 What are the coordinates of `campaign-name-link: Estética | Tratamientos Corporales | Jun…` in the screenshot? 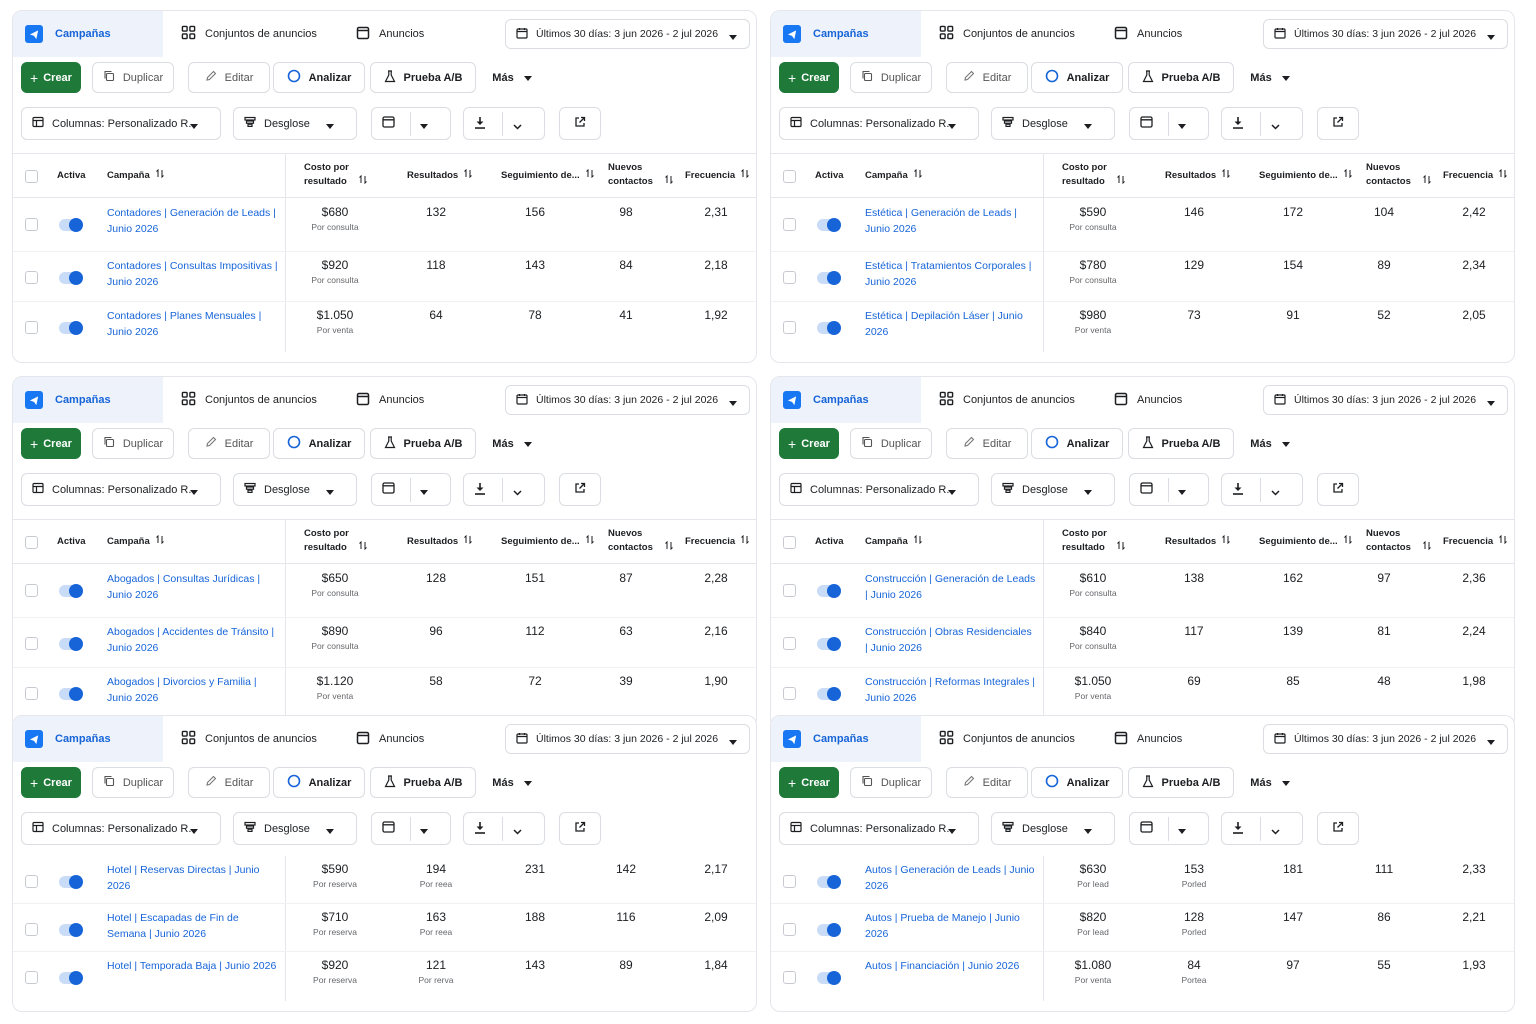 It's located at (948, 274).